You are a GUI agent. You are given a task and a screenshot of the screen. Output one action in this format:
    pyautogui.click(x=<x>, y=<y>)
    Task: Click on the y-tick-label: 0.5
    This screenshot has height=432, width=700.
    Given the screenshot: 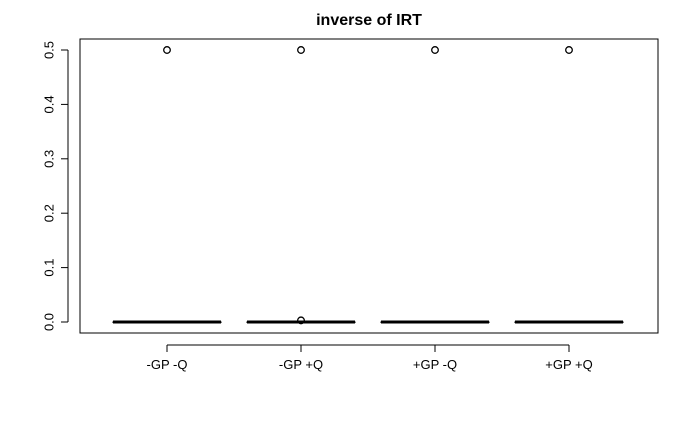 What is the action you would take?
    pyautogui.click(x=48, y=50)
    